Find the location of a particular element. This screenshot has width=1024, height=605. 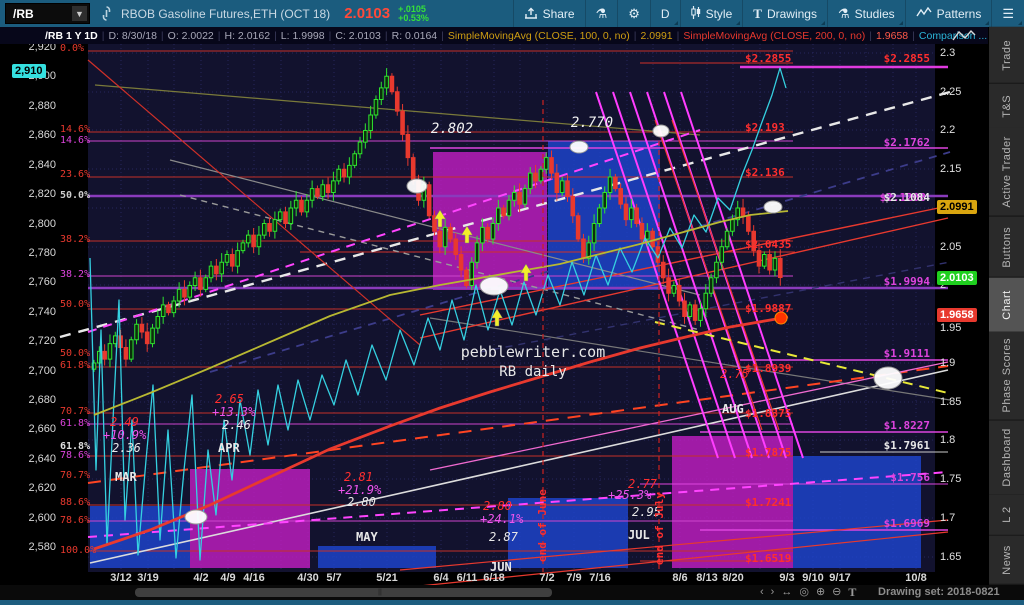

chart-label: 2.95 is located at coordinates (646, 512).